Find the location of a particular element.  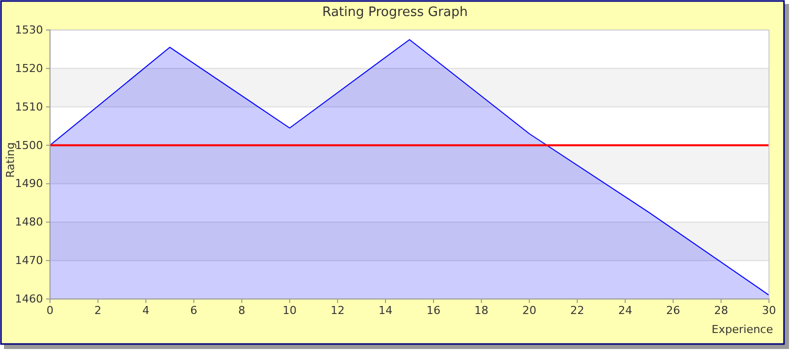

x-tick-label: 8 is located at coordinates (242, 310).